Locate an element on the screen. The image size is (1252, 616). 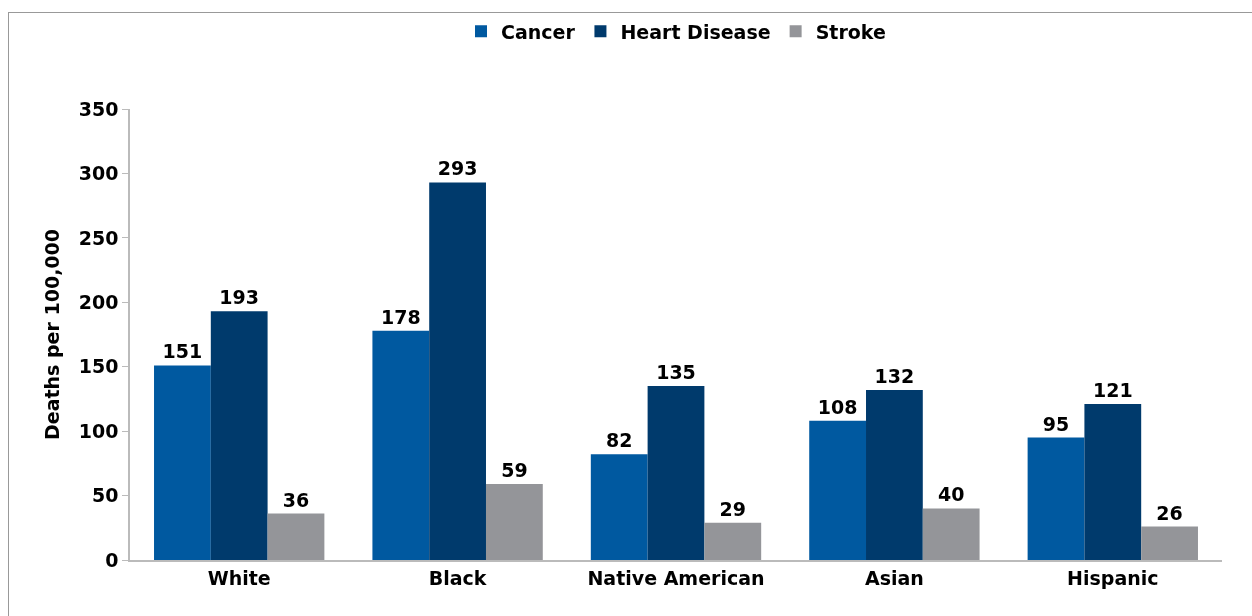
data-label: 135 is located at coordinates (676, 372).